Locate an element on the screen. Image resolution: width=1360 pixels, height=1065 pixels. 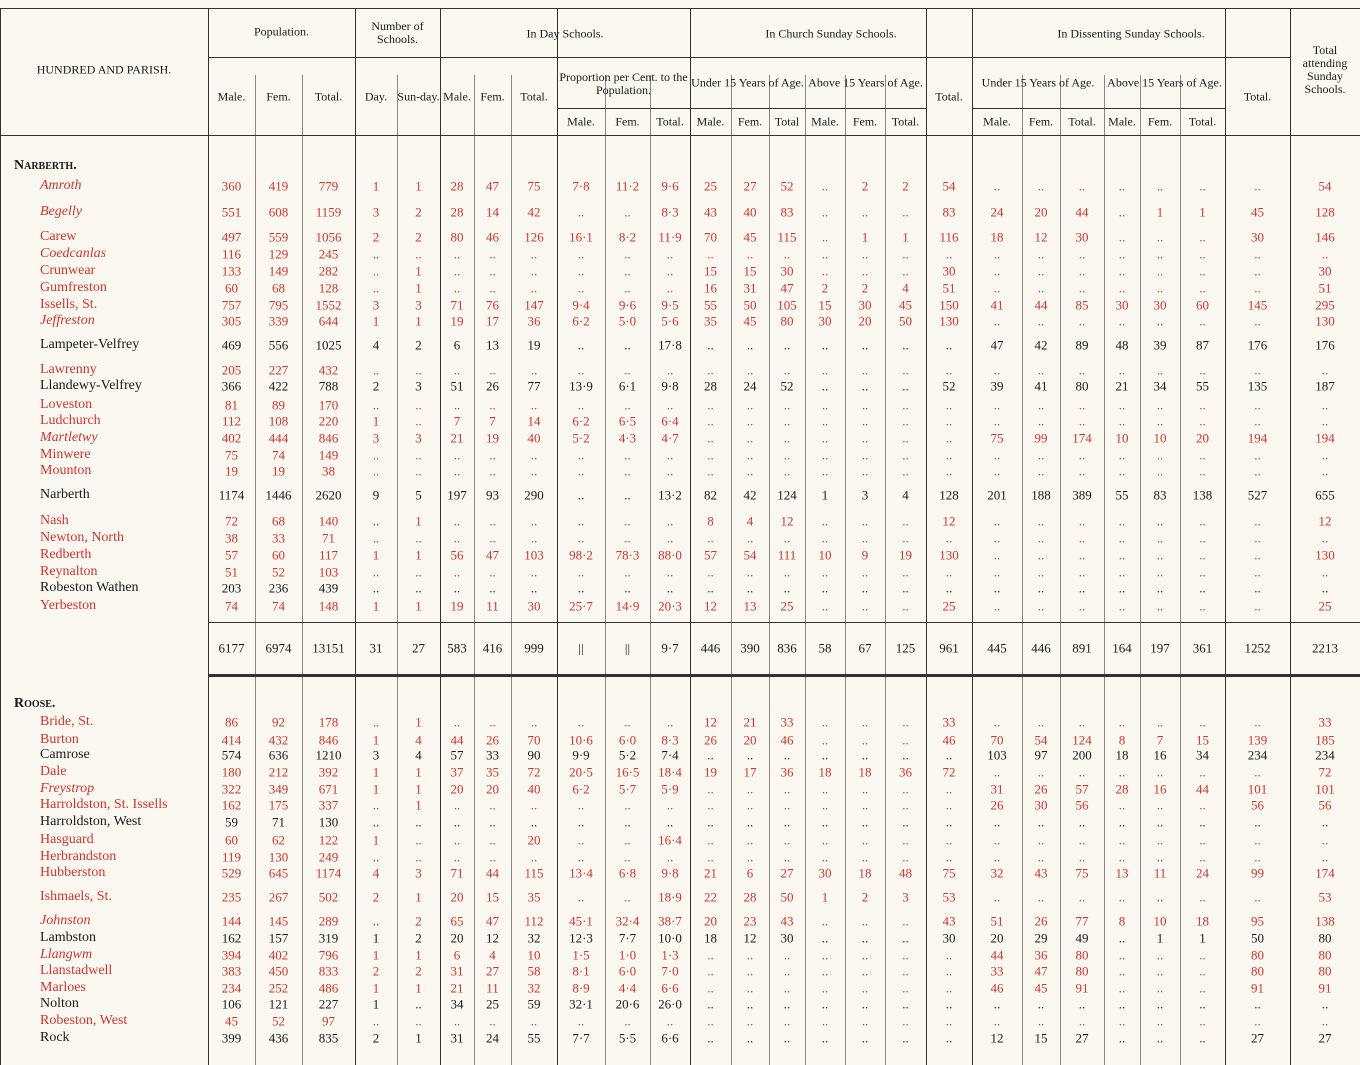
cell: 9 is located at coordinates (865, 555).